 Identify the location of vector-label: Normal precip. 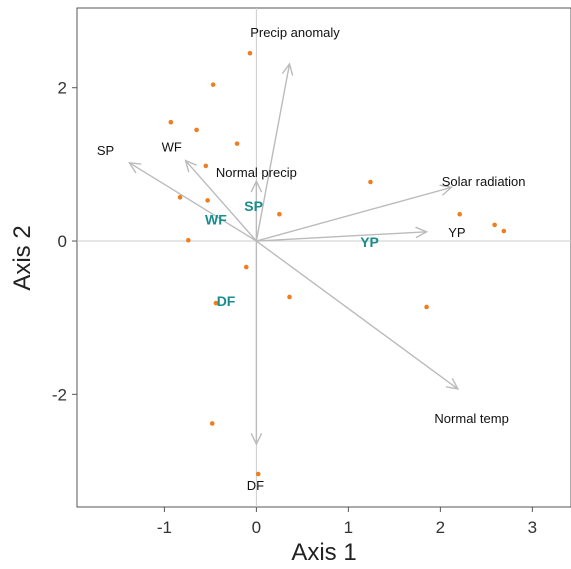
(256, 172).